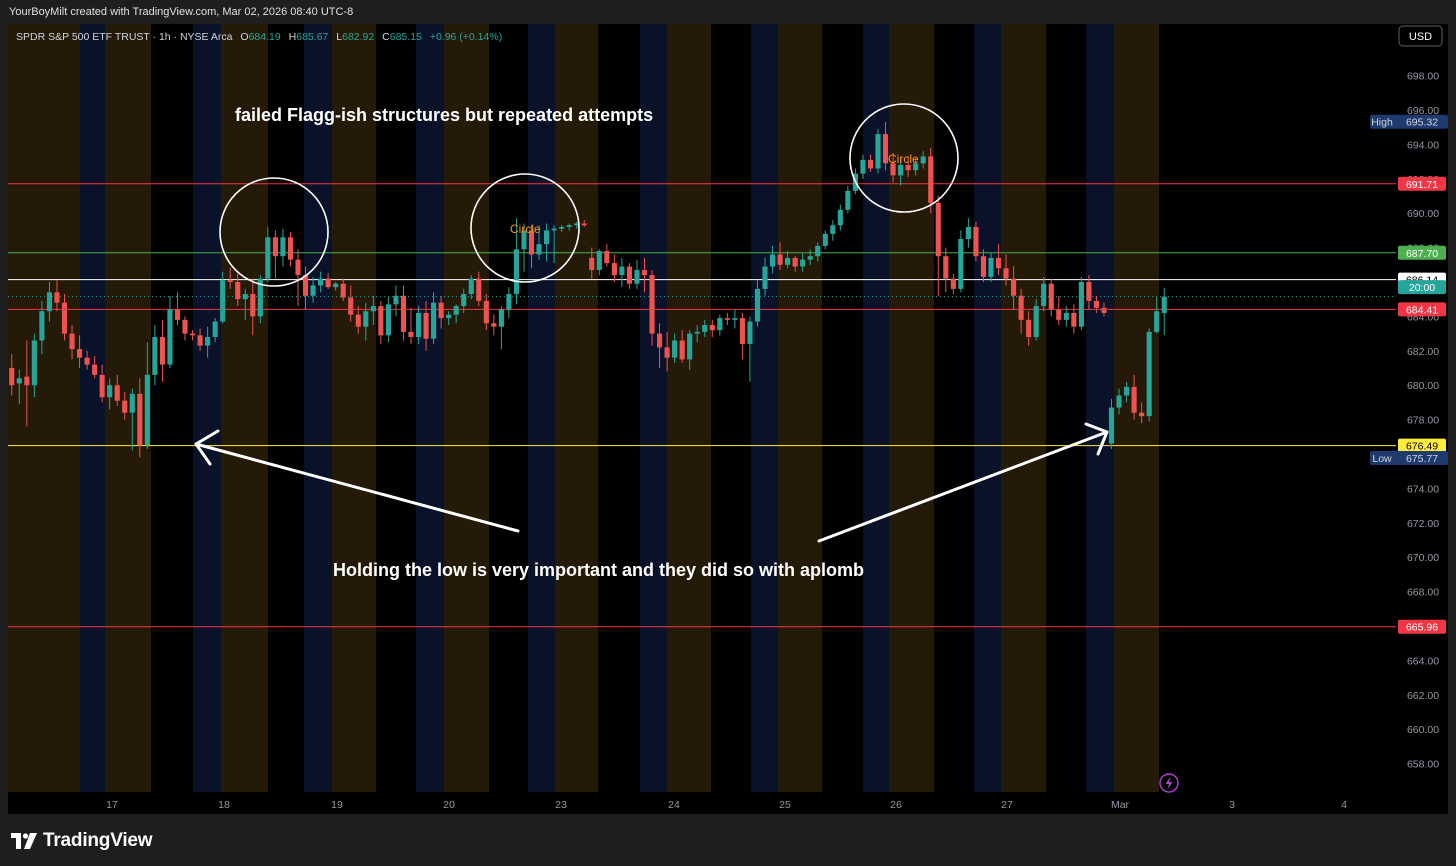  What do you see at coordinates (1423, 214) in the screenshot?
I see `price-tick-label: 690.00` at bounding box center [1423, 214].